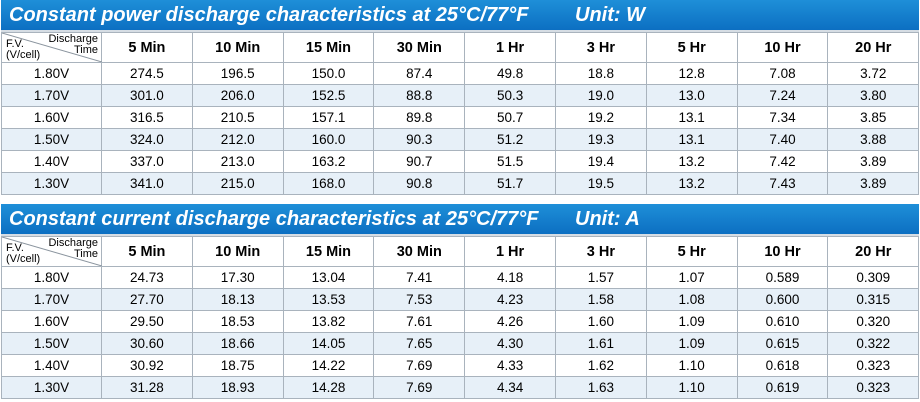  Describe the element at coordinates (328, 117) in the screenshot. I see `value-cell: 157.1` at that location.